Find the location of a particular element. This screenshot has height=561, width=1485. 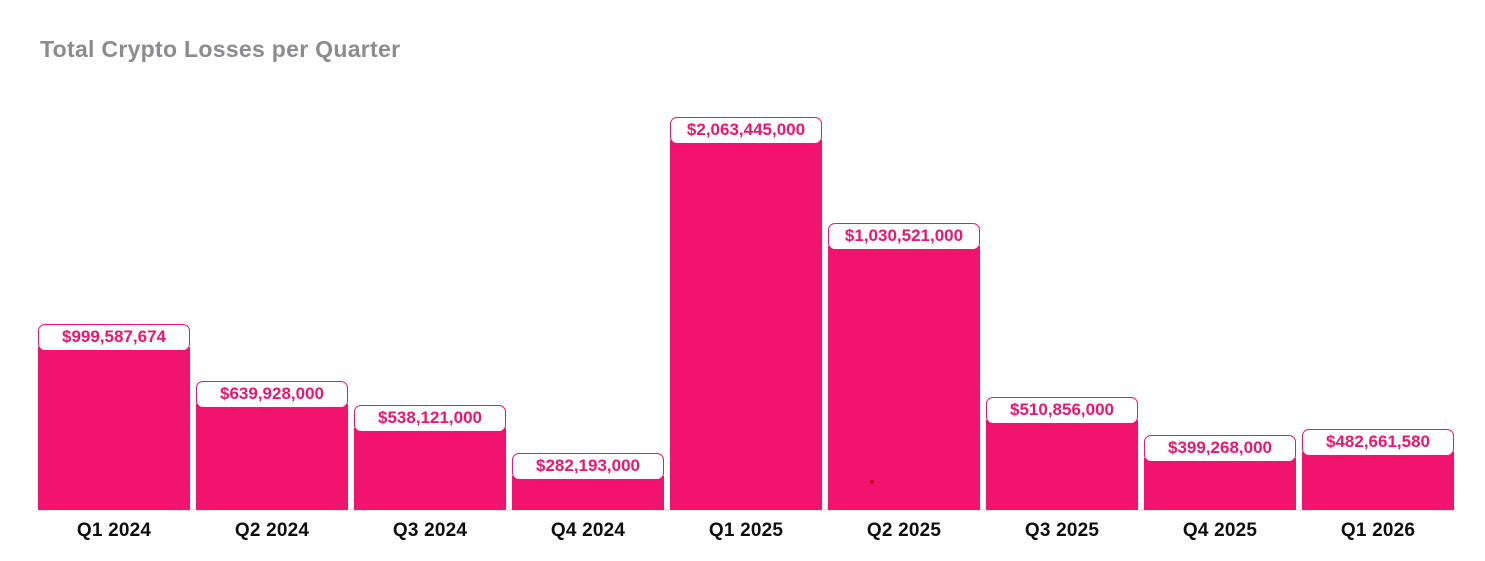

bar-value-label: $482,661,580 is located at coordinates (1378, 442).